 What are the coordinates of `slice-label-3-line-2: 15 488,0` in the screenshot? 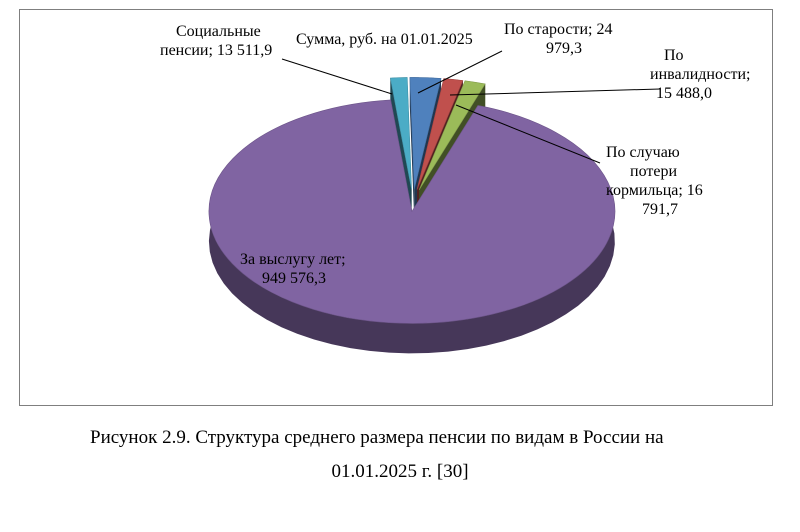 It's located at (684, 93).